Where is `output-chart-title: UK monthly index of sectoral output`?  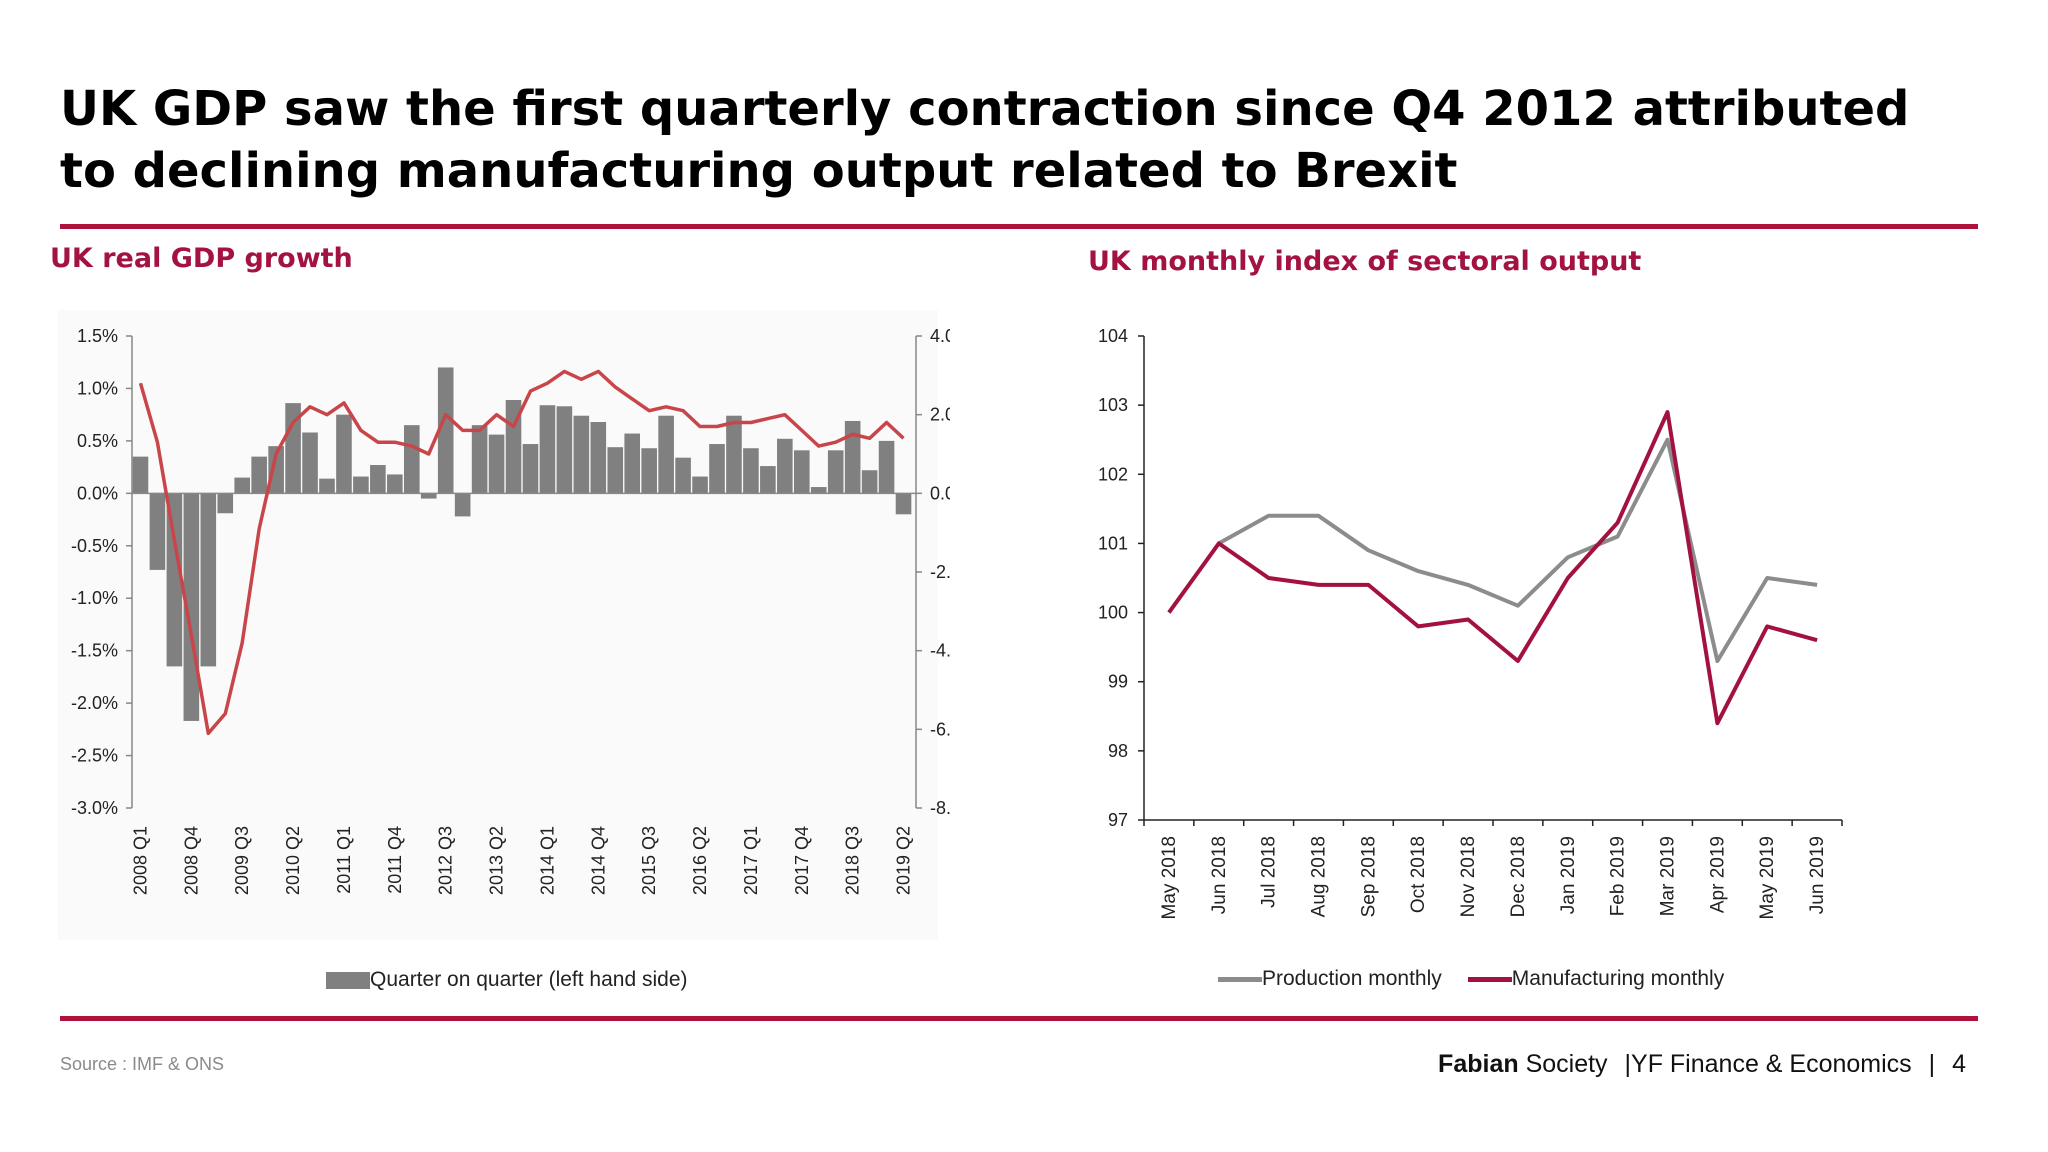 output-chart-title: UK monthly index of sectoral output is located at coordinates (1365, 261).